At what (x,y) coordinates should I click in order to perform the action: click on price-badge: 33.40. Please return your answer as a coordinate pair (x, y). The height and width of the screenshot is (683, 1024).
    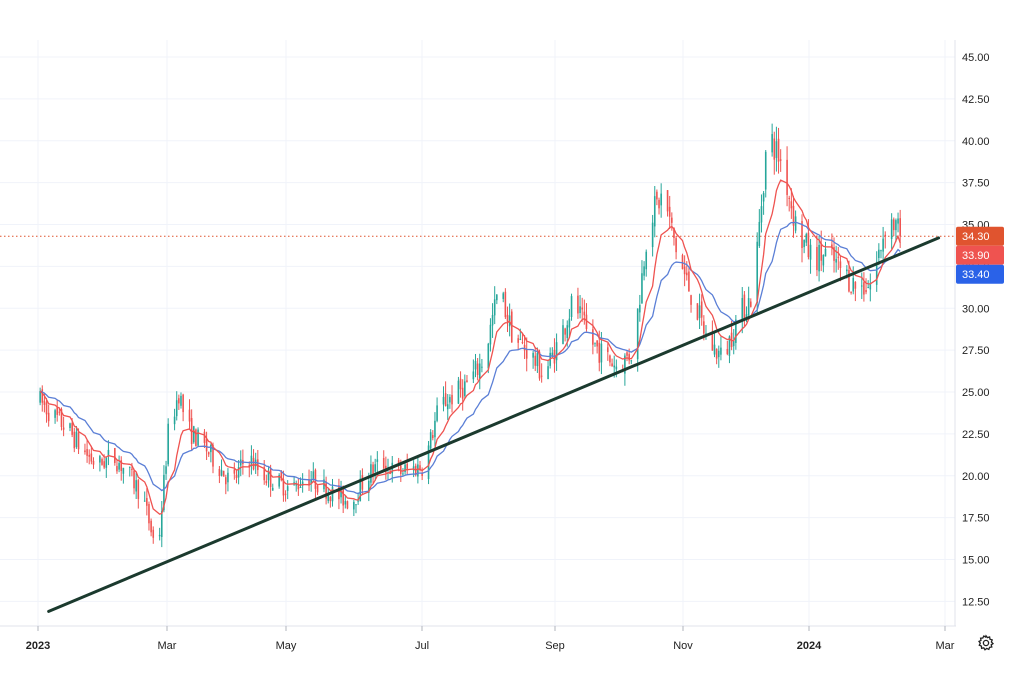
    Looking at the image, I should click on (980, 274).